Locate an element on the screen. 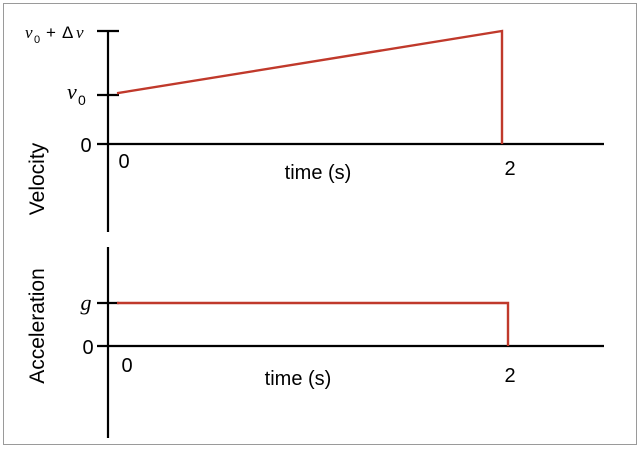 This screenshot has height=449, width=640. top-v-subscript: 0 is located at coordinates (37, 40).